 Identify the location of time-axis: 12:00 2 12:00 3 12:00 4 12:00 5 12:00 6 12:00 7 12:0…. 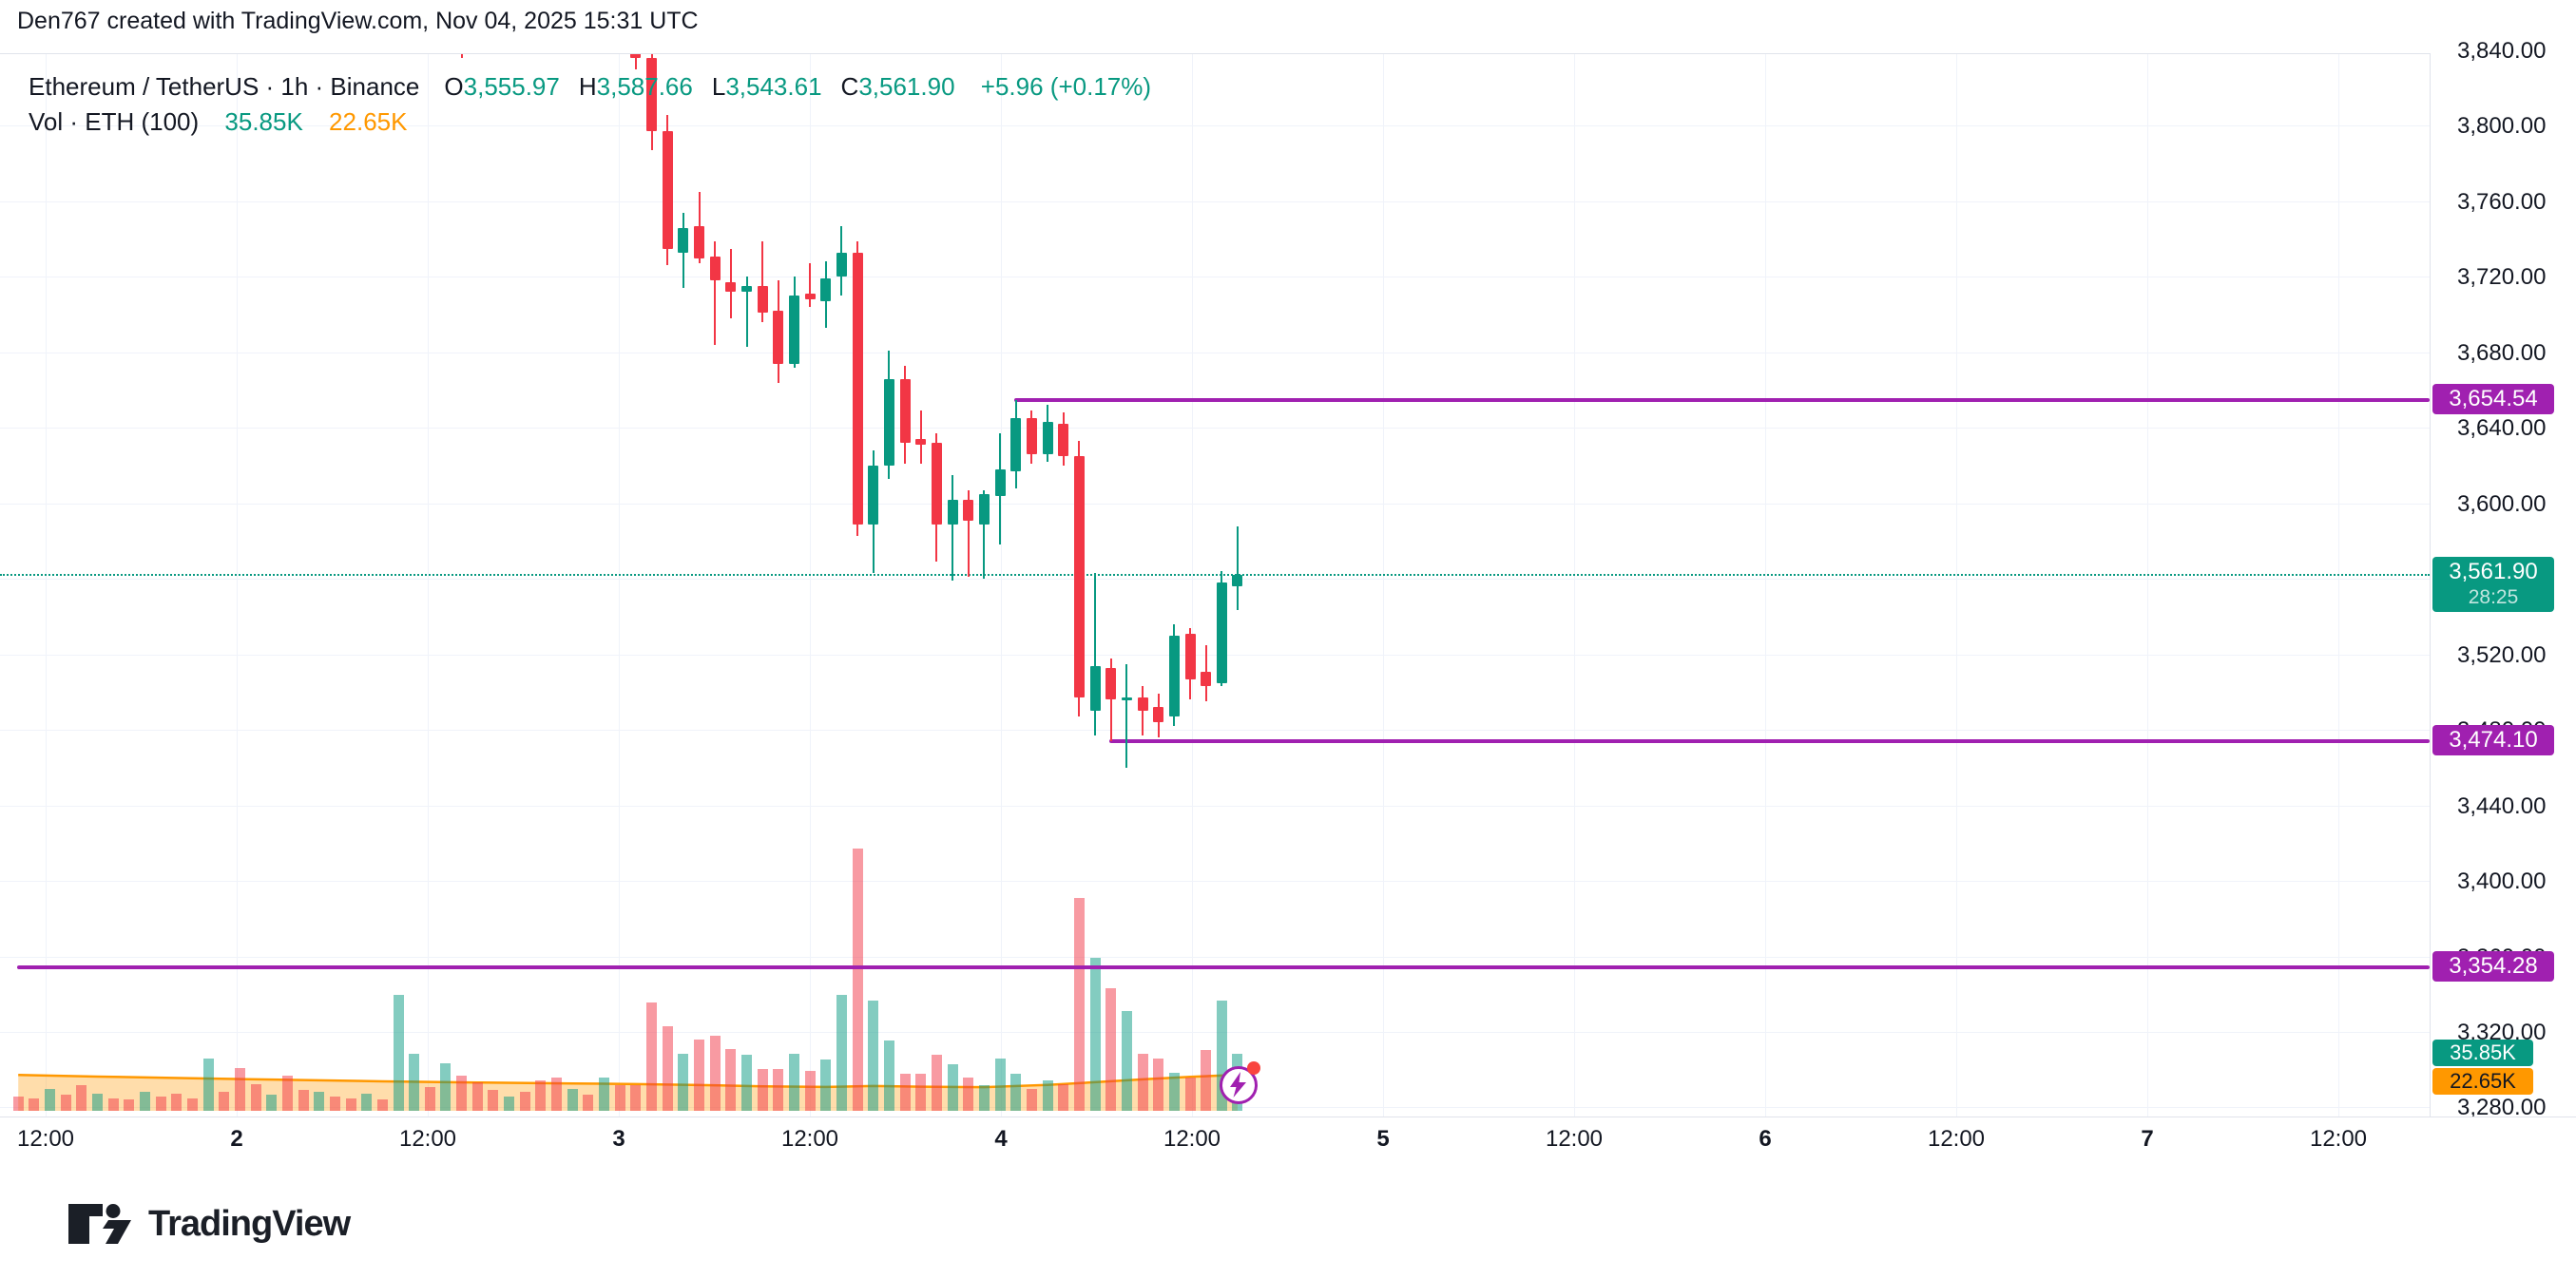
(1288, 1140).